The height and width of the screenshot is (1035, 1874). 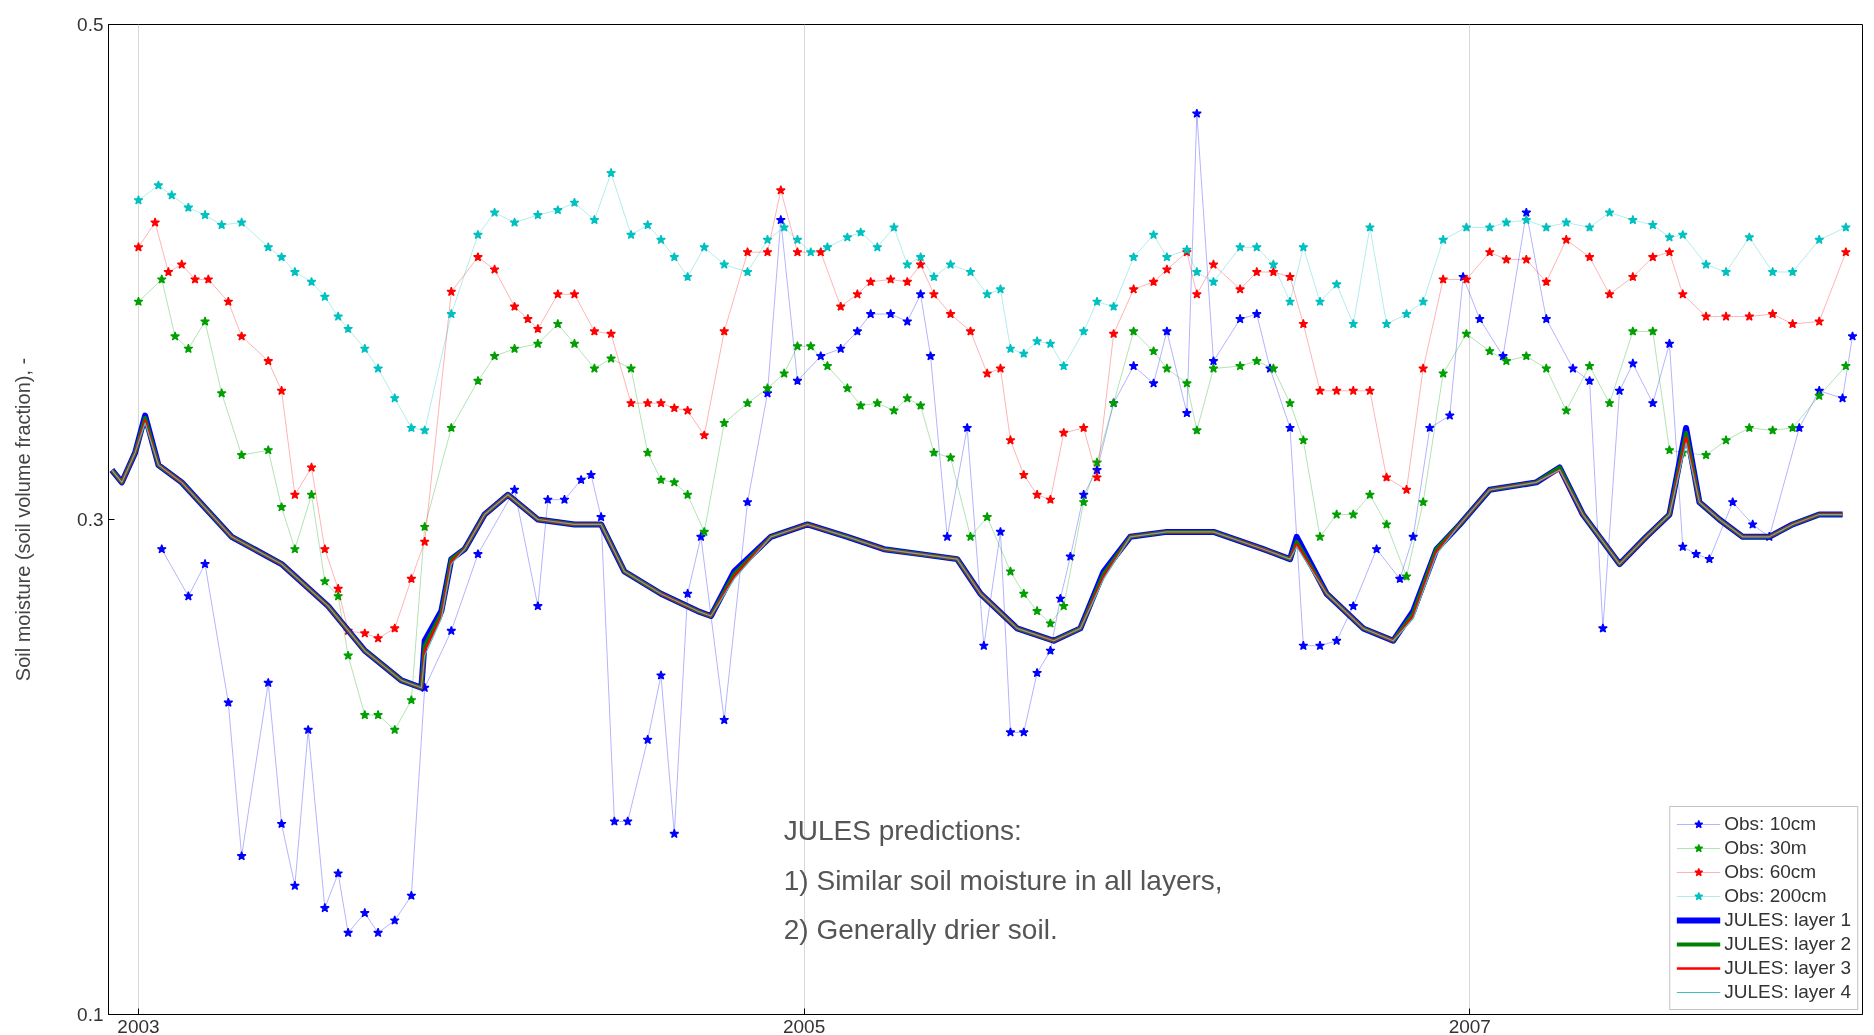 What do you see at coordinates (1003, 880) in the screenshot?
I see `annotation: JULES predictions: 1) Similar soil moisture in all layers, 2) Generally drier soil.` at bounding box center [1003, 880].